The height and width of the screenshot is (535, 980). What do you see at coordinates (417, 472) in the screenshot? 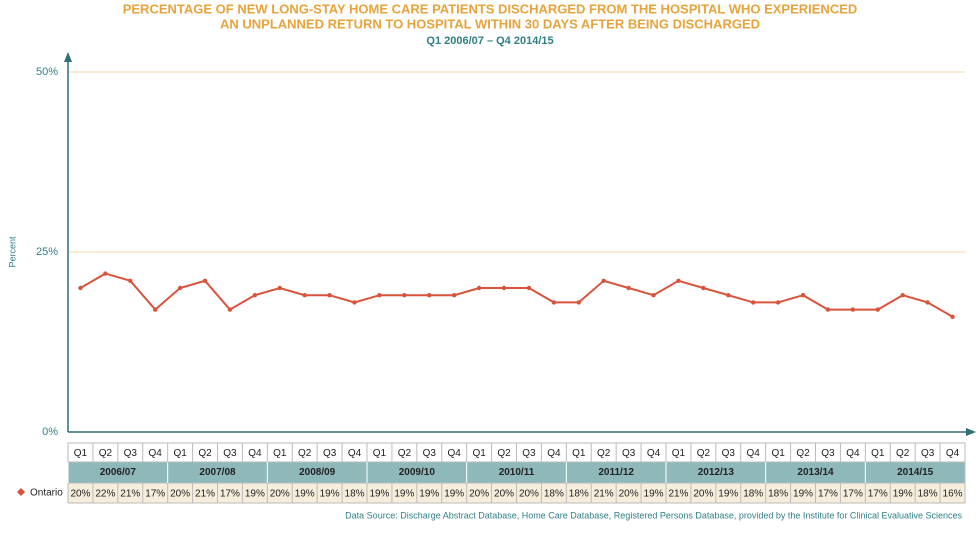
I see `year-label: 2009/10` at bounding box center [417, 472].